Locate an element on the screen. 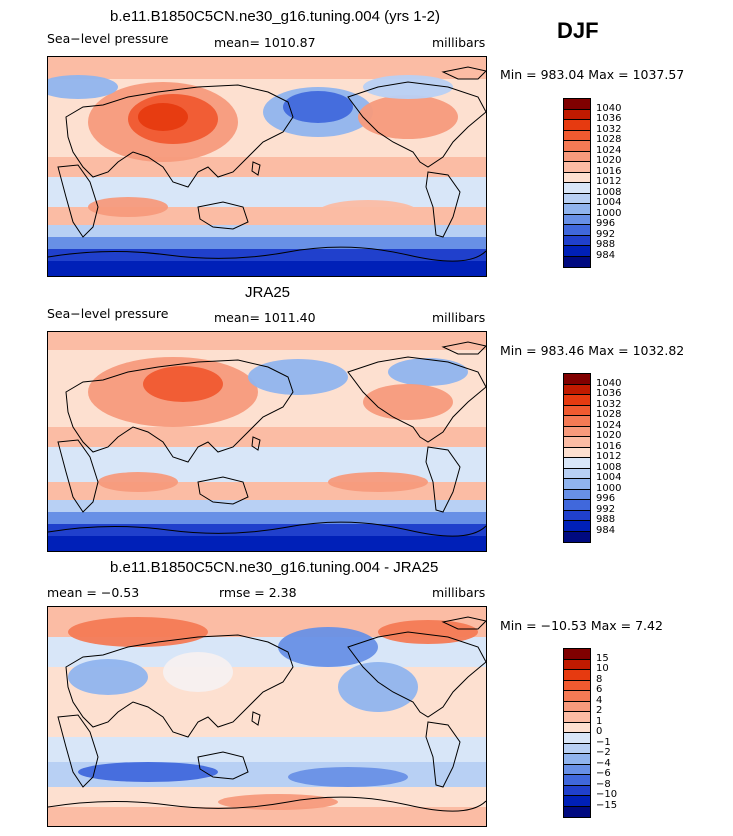  panel-2-minmax: Min = 983.46 Max = 1032.82 is located at coordinates (592, 350).